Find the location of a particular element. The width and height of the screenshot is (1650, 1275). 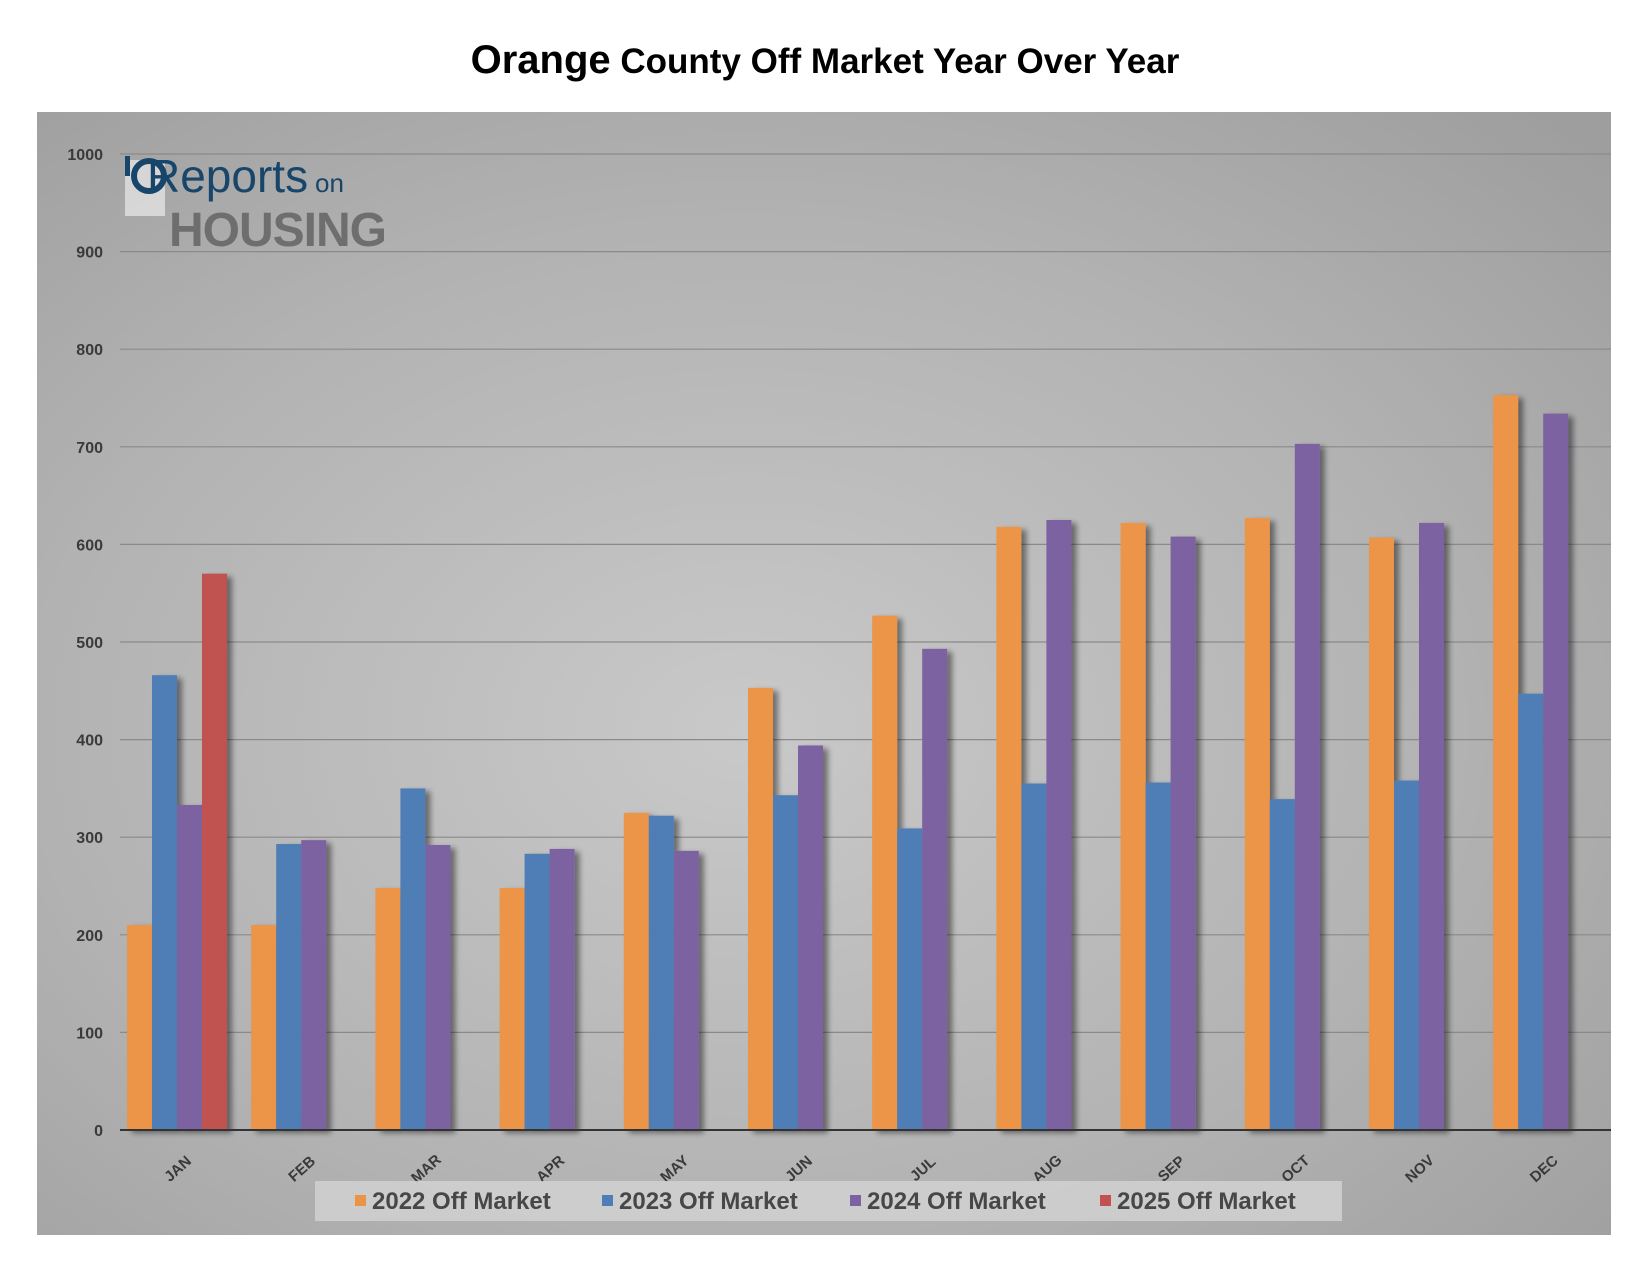

y-tick-label: 0 is located at coordinates (98, 1131).